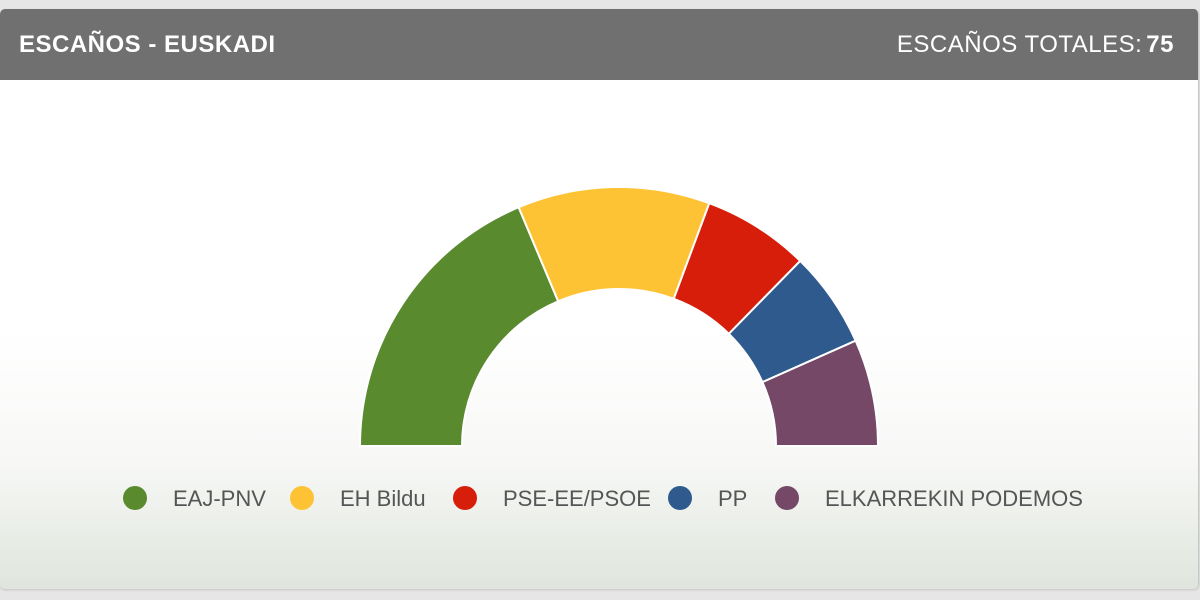 This screenshot has width=1200, height=600. Describe the element at coordinates (577, 498) in the screenshot. I see `legend-label: PSE-EE/PSOE` at that location.